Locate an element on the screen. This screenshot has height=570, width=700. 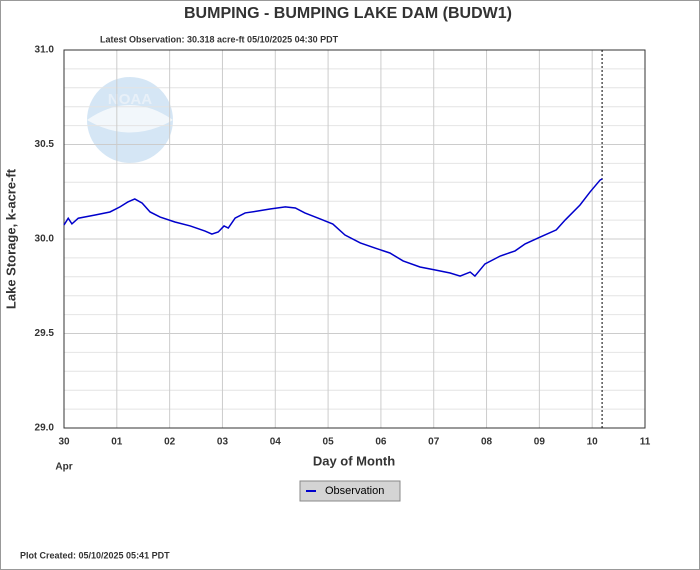
x-tick-label: 11 is located at coordinates (645, 442).